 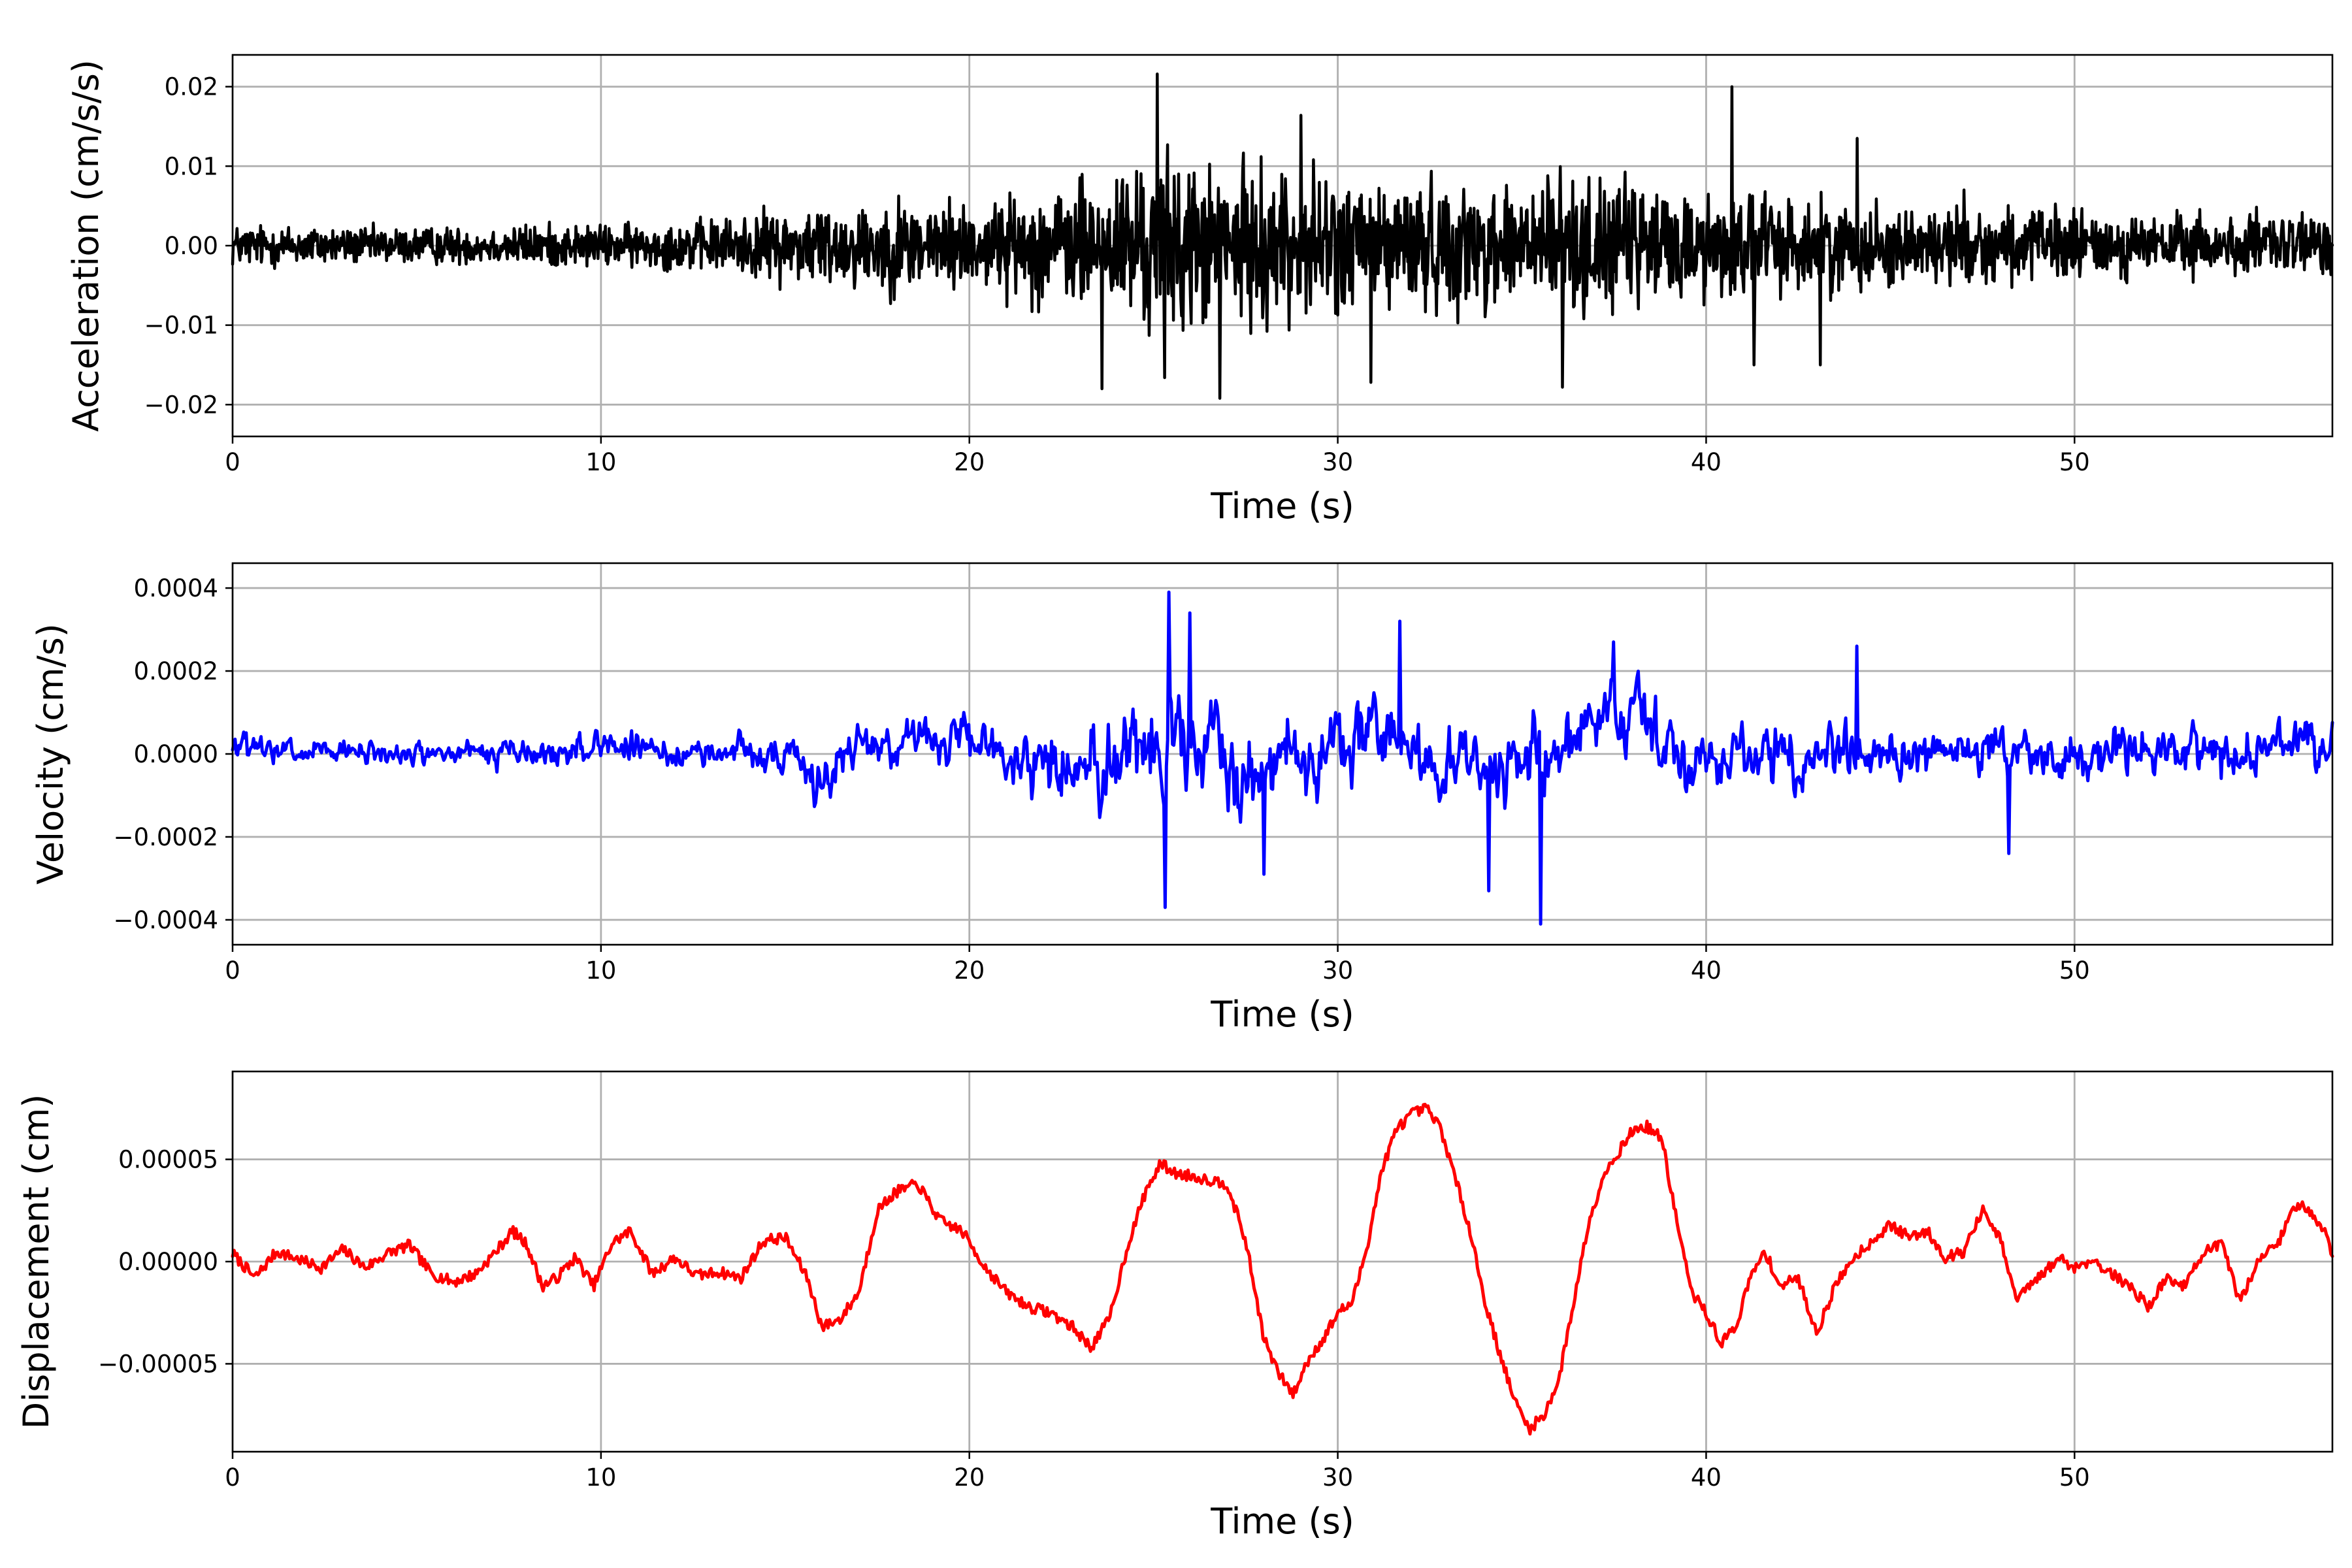 I want to click on acceleration-x-tick-label: 40, so click(x=1706, y=462).